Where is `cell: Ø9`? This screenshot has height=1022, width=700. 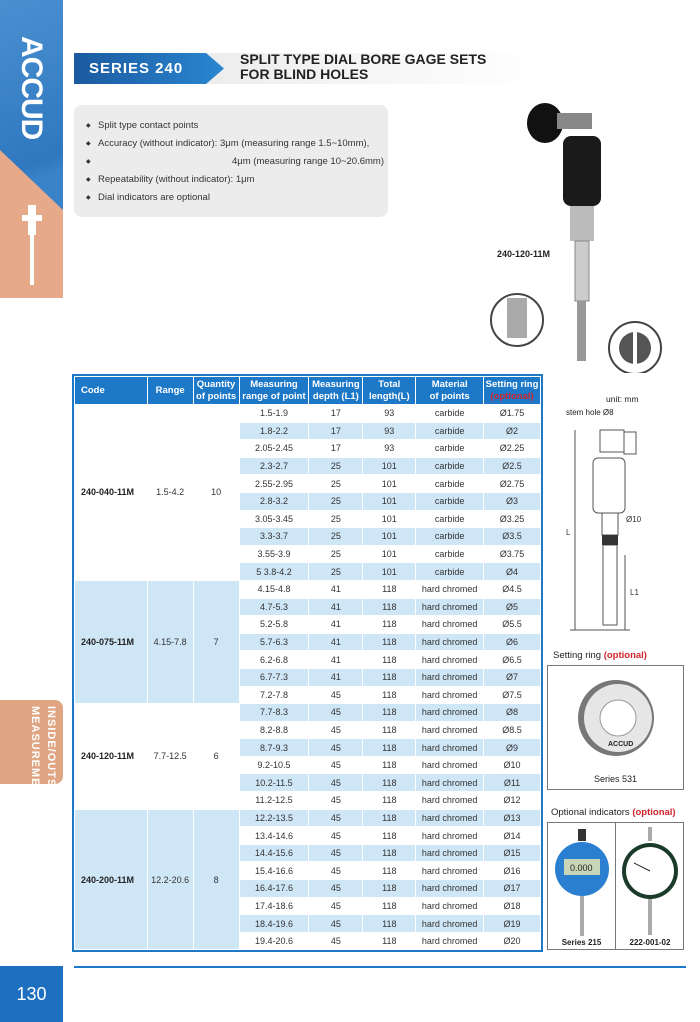
cell: Ø9 is located at coordinates (512, 747).